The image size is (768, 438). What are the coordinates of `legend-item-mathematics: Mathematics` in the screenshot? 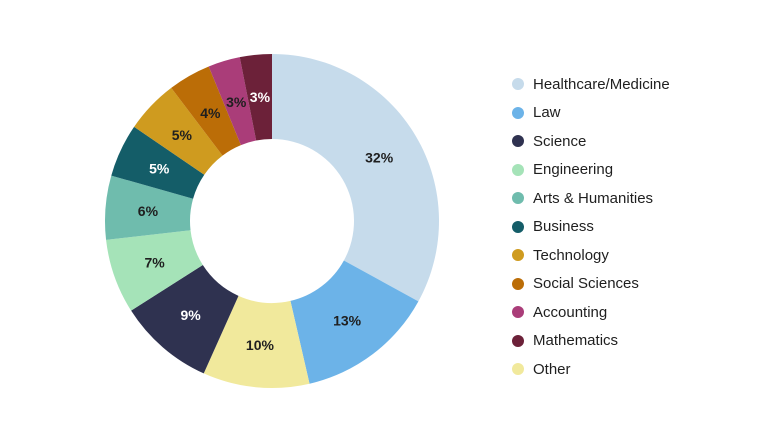 It's located at (591, 341).